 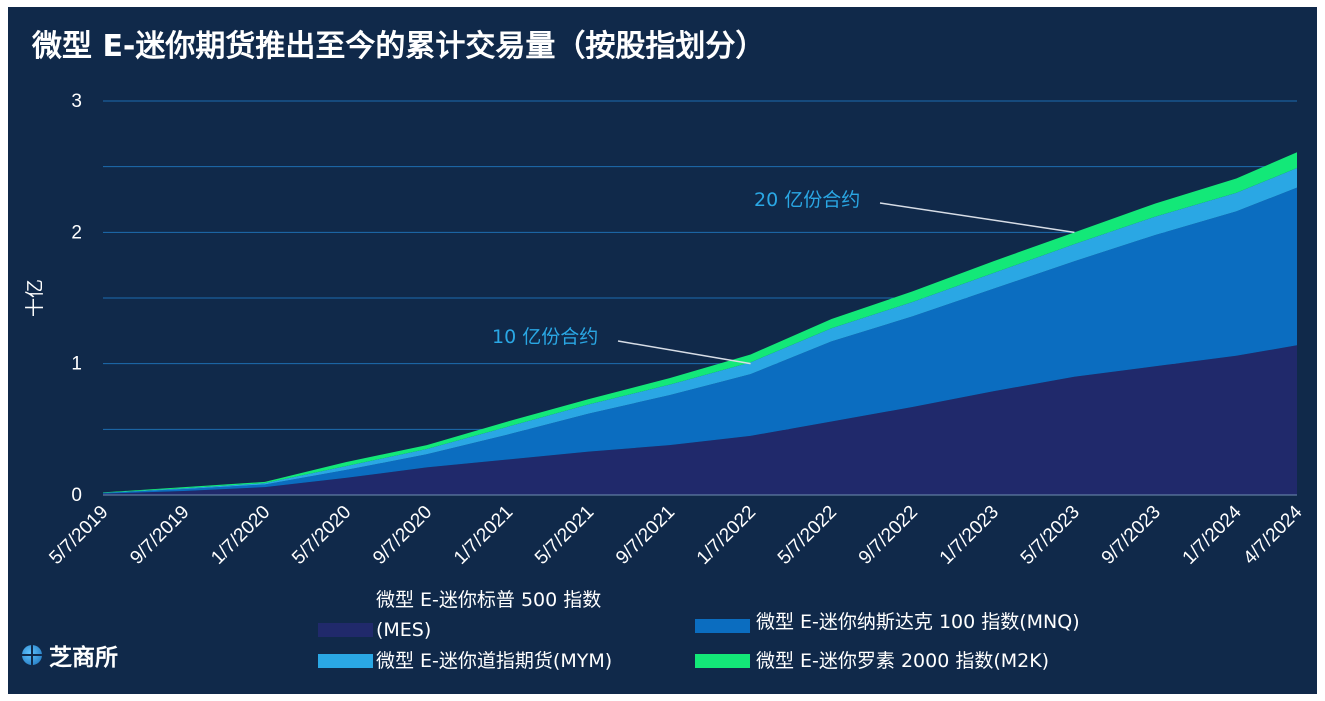 What do you see at coordinates (918, 622) in the screenshot?
I see `legend-label-mnq: 微型 E-迷你纳斯达克 100 指数(MNQ)` at bounding box center [918, 622].